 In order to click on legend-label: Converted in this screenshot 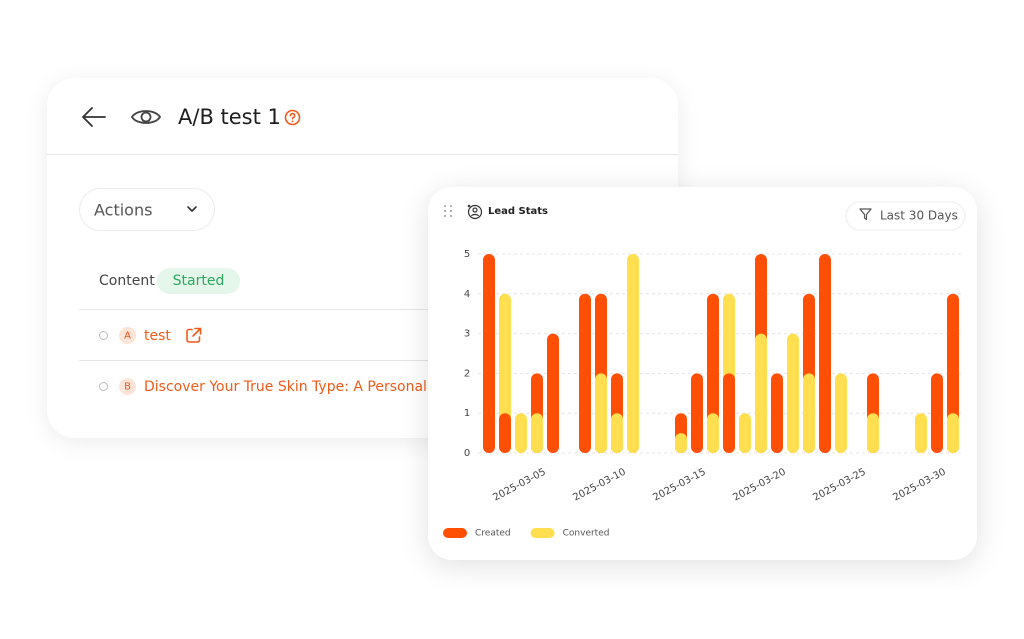, I will do `click(586, 534)`.